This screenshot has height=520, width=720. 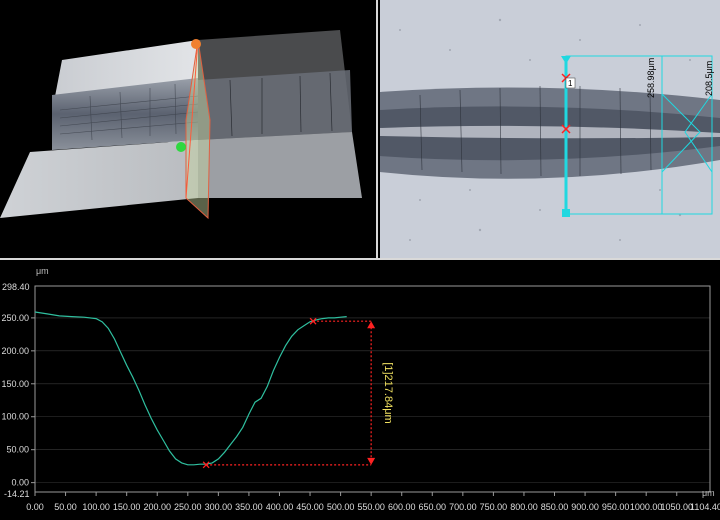 I want to click on x-tick-label: 500.00, so click(x=341, y=507).